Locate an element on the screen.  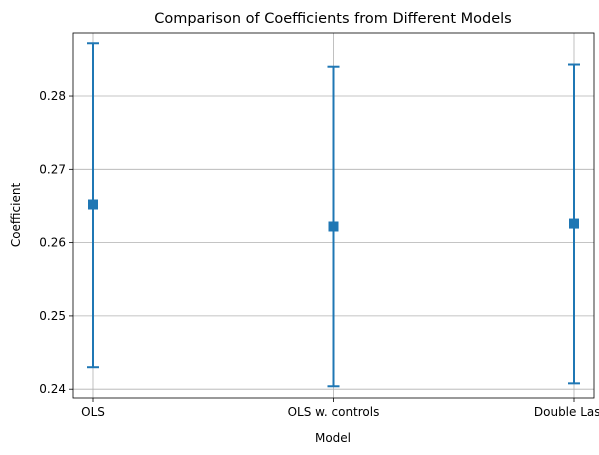
y-tick-label: 0.26 is located at coordinates (52, 243).